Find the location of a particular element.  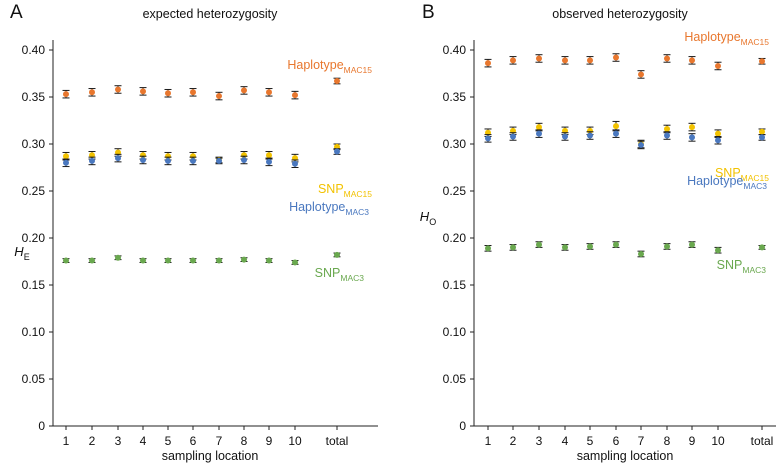

x-axis-label: sampling location is located at coordinates (625, 456).